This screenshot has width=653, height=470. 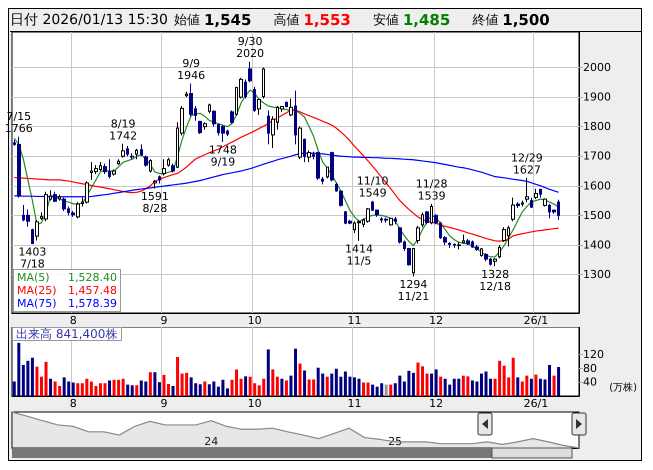 I want to click on text: 1,500, so click(x=526, y=20).